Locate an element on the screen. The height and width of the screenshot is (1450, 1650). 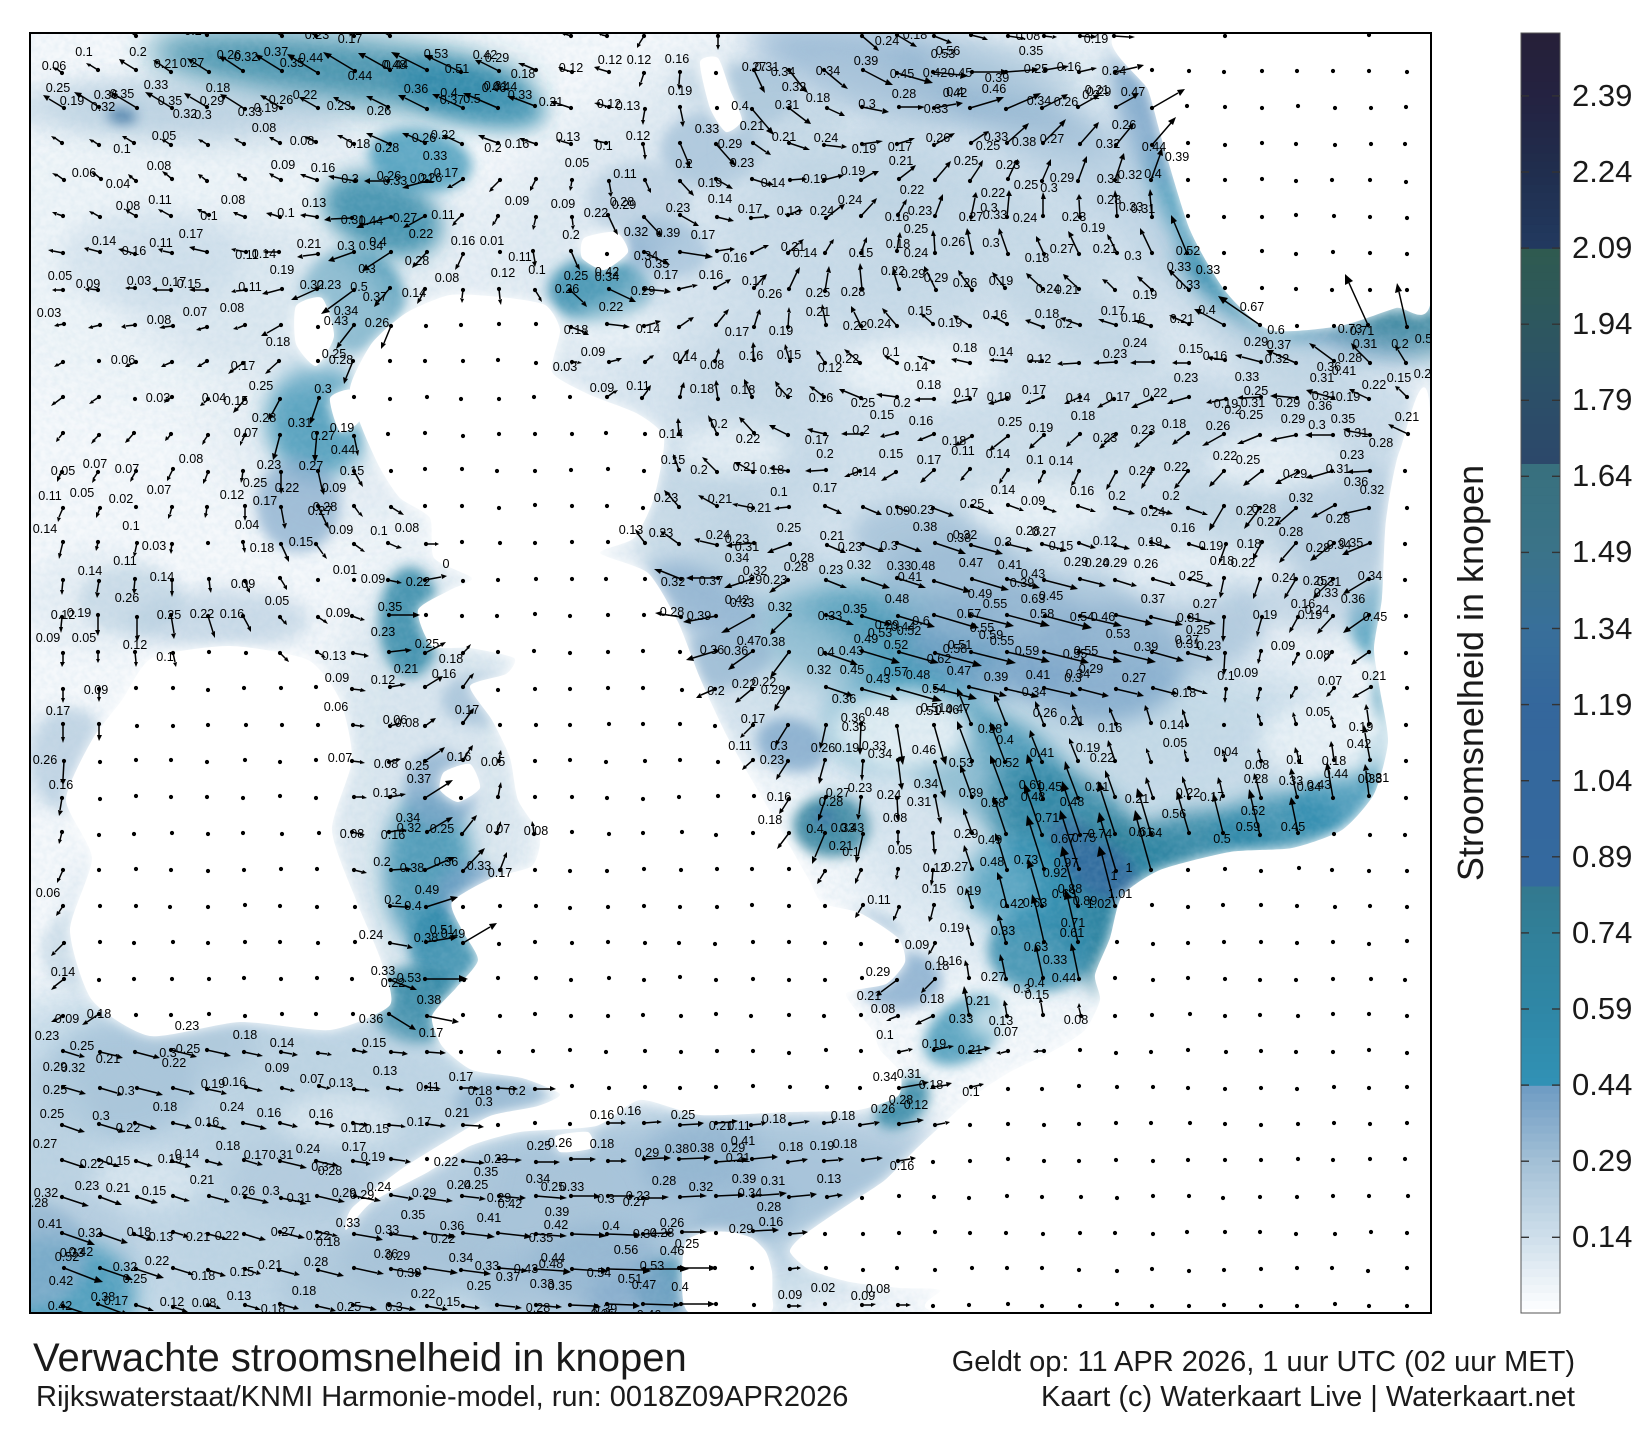
svg-text: 0.21 is located at coordinates (978, 1001).